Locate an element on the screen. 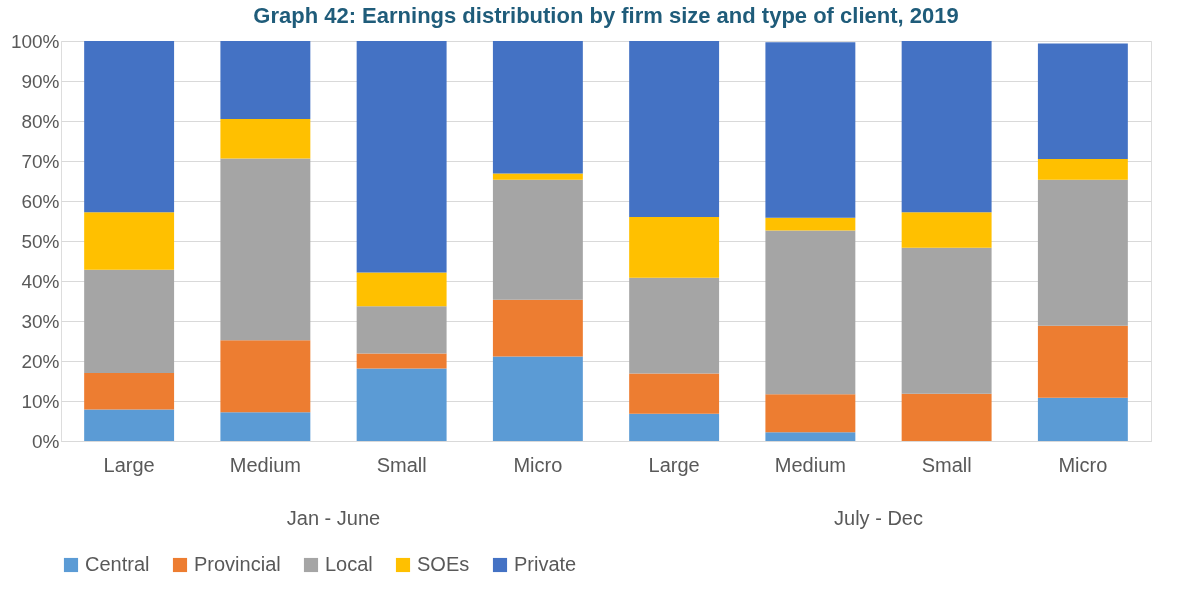 Image resolution: width=1200 pixels, height=596 pixels. legend-label: SOEs is located at coordinates (443, 564).